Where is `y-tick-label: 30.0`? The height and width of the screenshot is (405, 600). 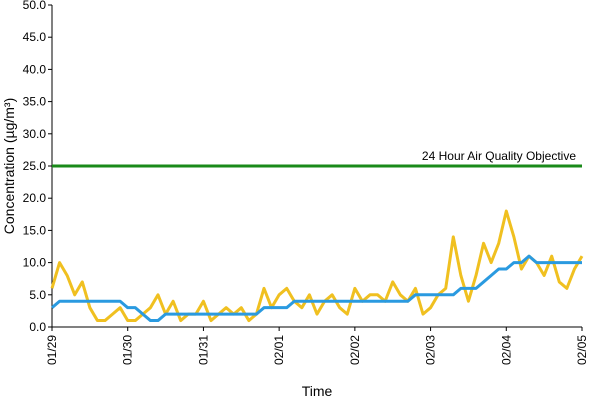 y-tick-label: 30.0 is located at coordinates (35, 134).